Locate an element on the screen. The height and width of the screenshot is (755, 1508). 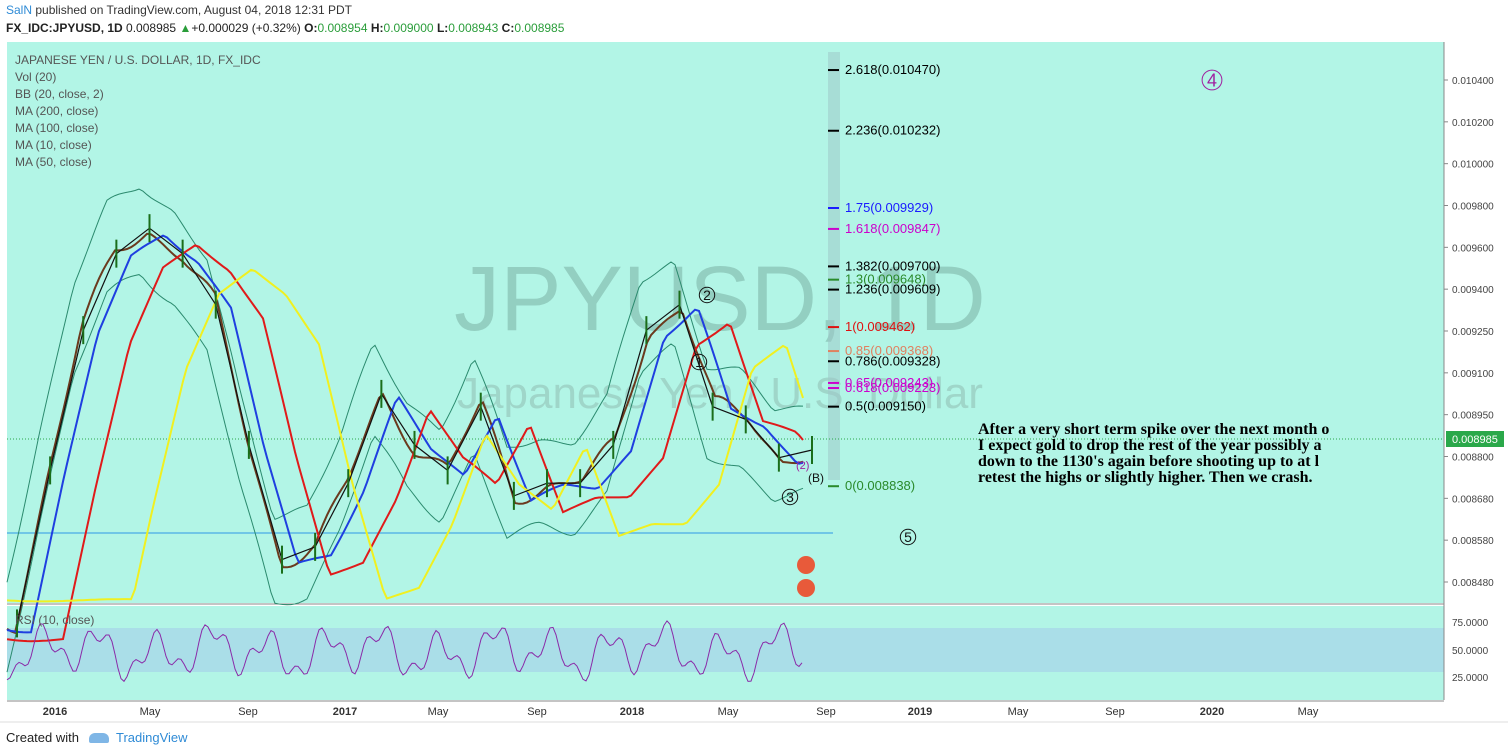
tradingview-logo-icon is located at coordinates (98, 738).